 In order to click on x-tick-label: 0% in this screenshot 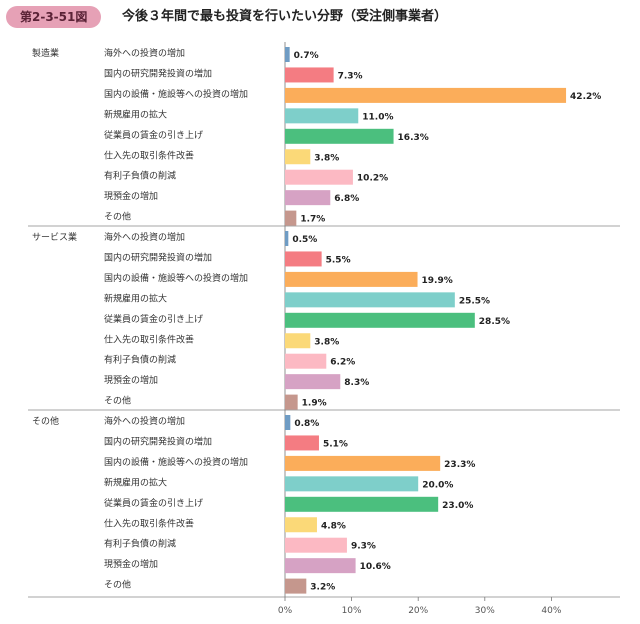, I will do `click(285, 611)`.